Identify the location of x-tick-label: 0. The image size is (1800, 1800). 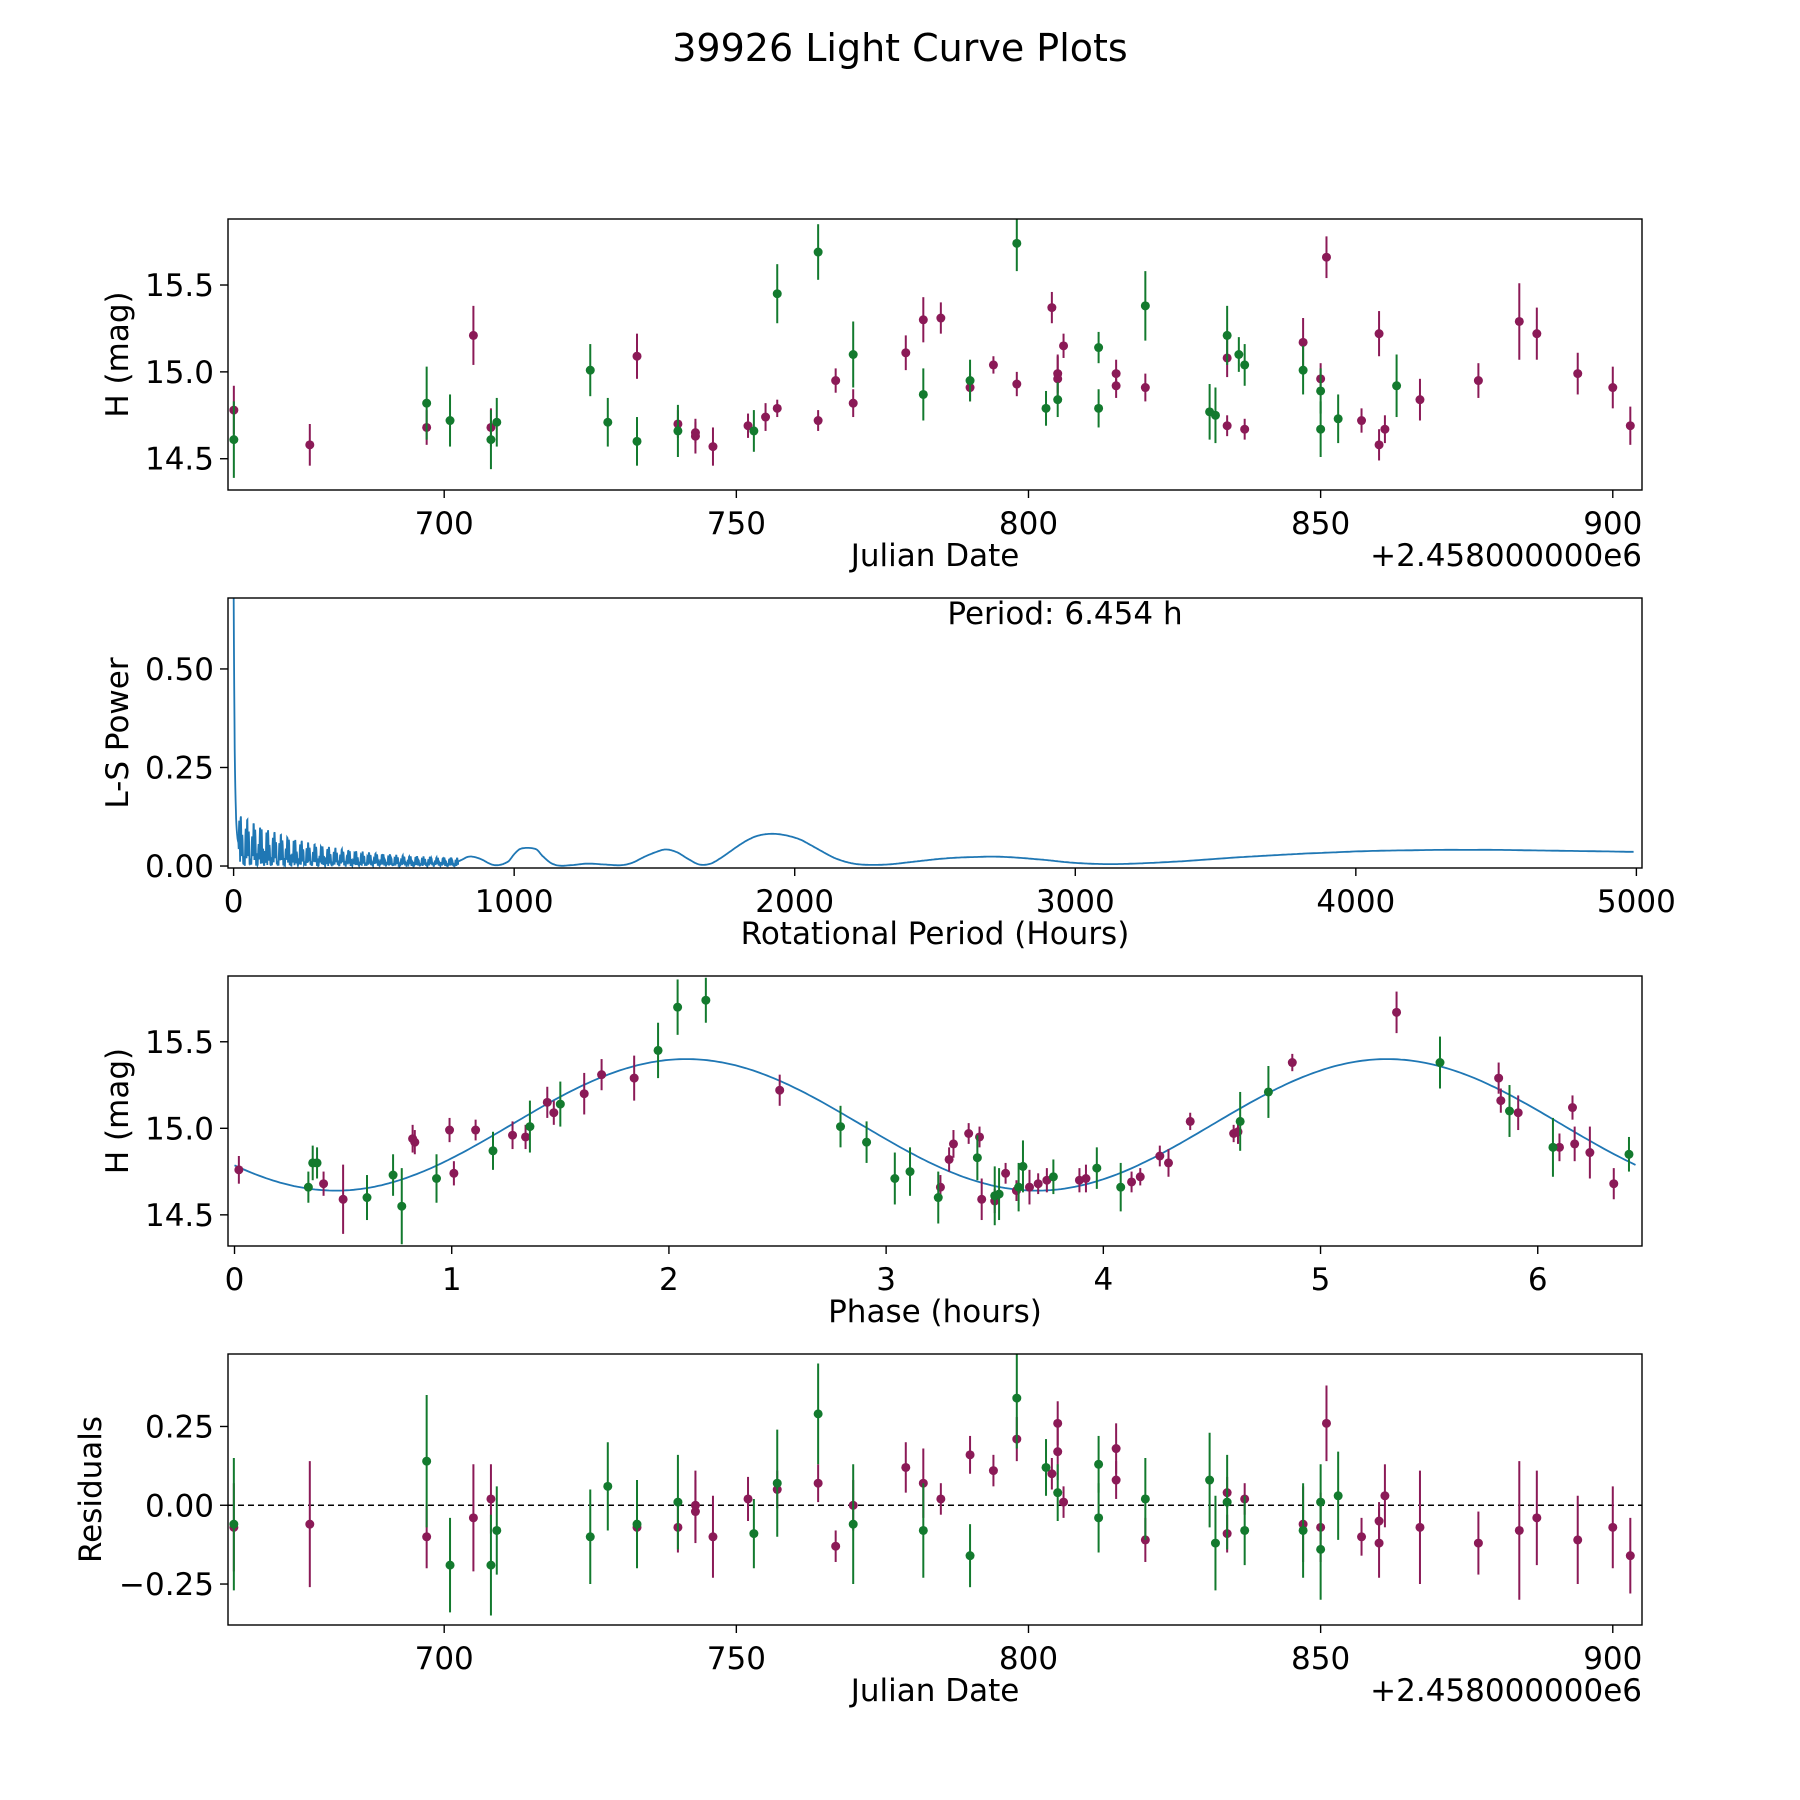
(234, 902).